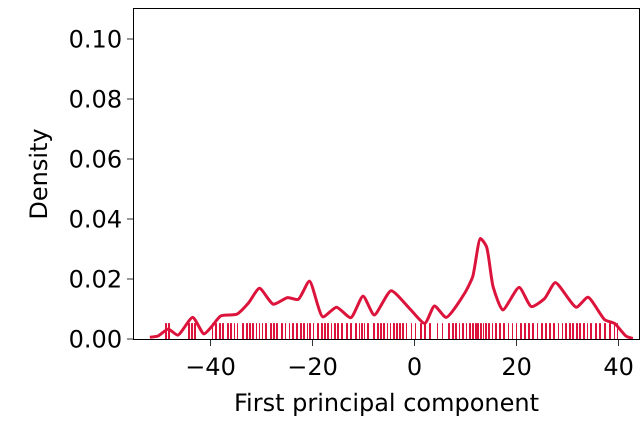 The width and height of the screenshot is (641, 426). Describe the element at coordinates (618, 366) in the screenshot. I see `x-tick-label: 40` at that location.